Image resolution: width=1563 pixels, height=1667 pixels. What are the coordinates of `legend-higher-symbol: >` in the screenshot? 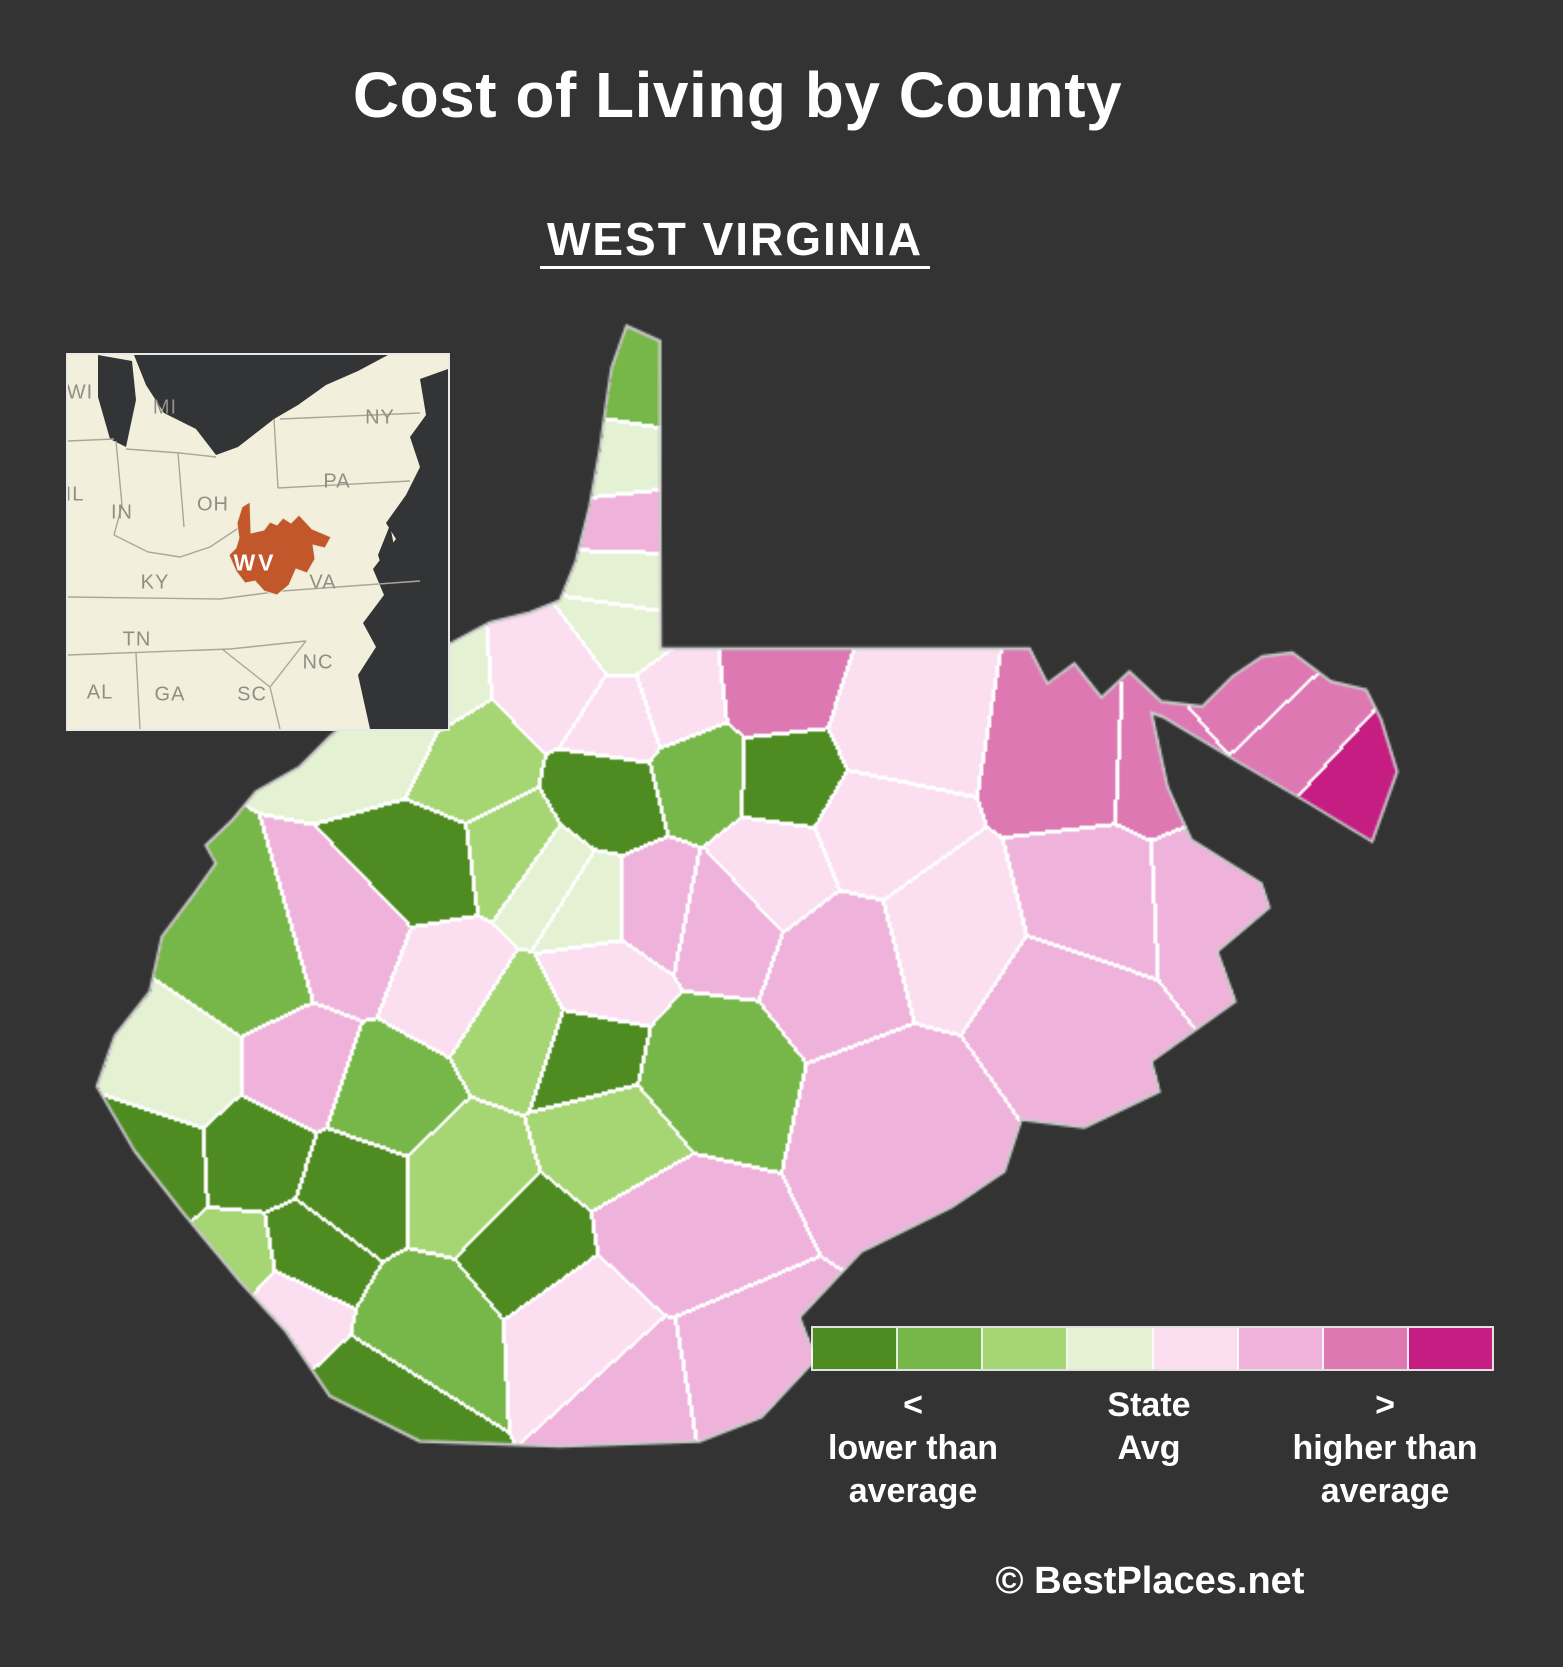 It's located at (1385, 1405).